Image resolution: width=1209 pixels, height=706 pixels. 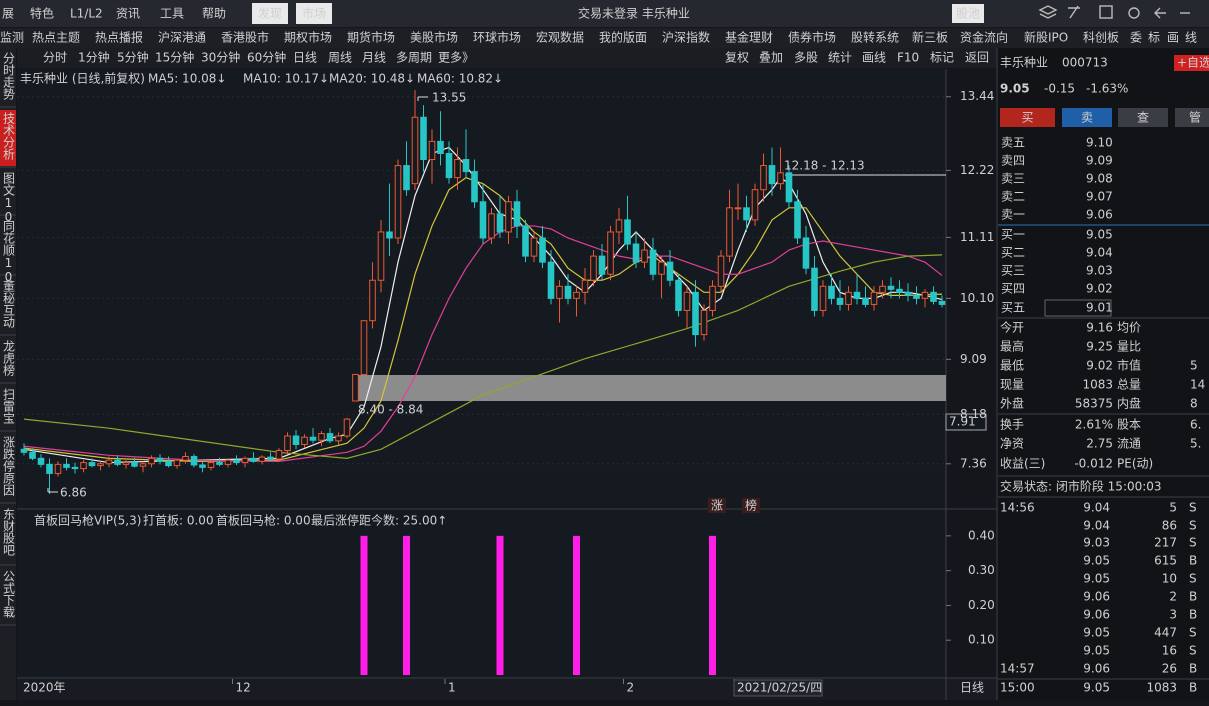 I want to click on nav-item: 新三板, so click(x=930, y=37).